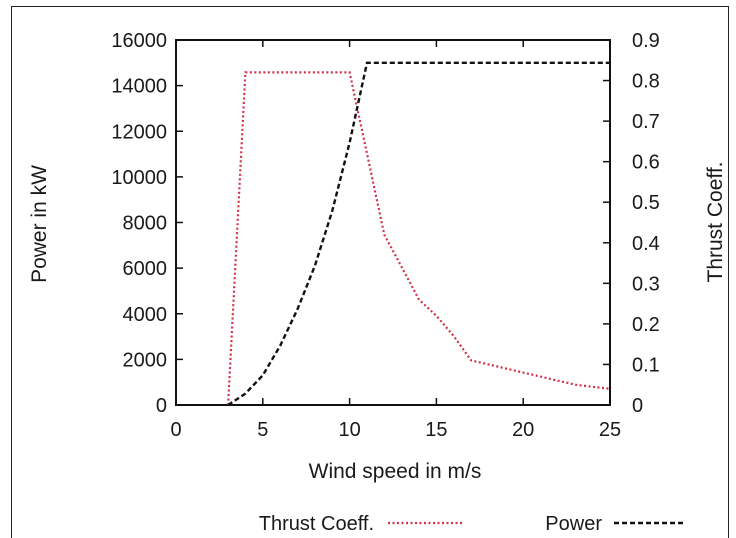 This screenshot has height=538, width=736. I want to click on y-tick-label: 12000, so click(139, 132).